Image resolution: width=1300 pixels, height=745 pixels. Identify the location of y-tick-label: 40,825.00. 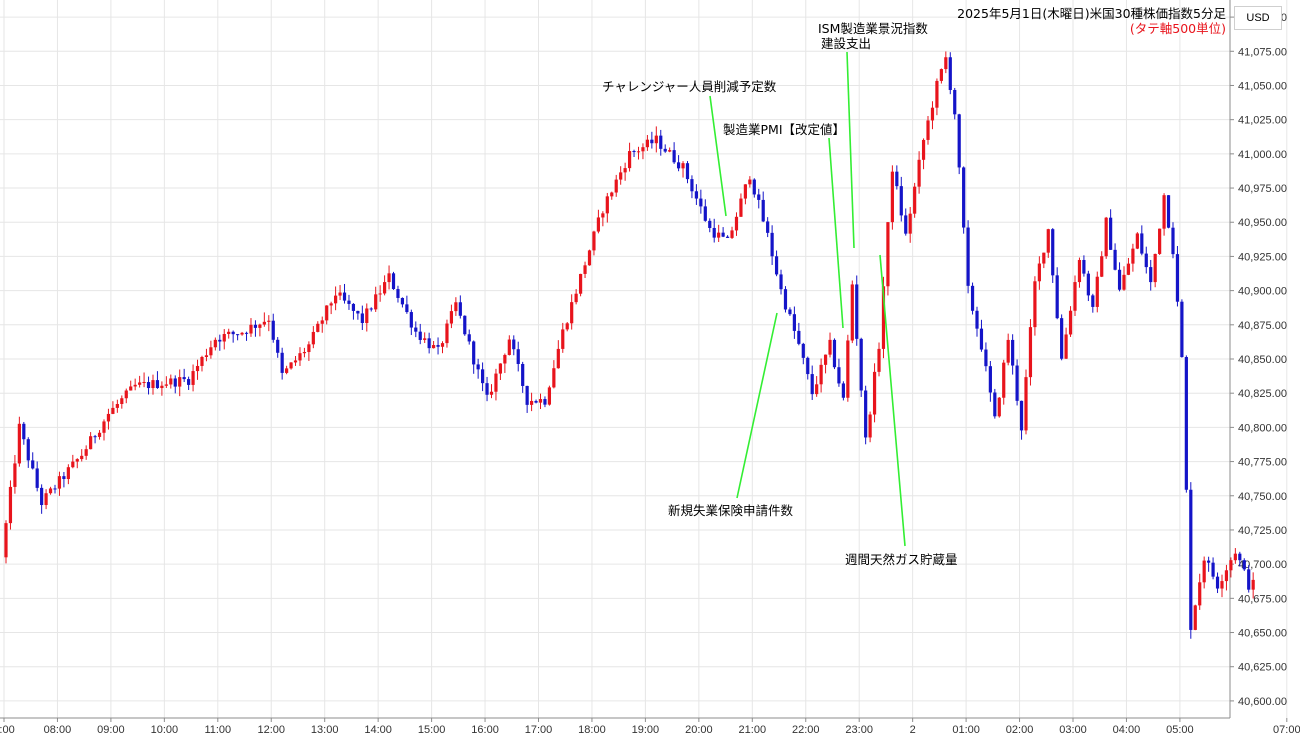
(1262, 394).